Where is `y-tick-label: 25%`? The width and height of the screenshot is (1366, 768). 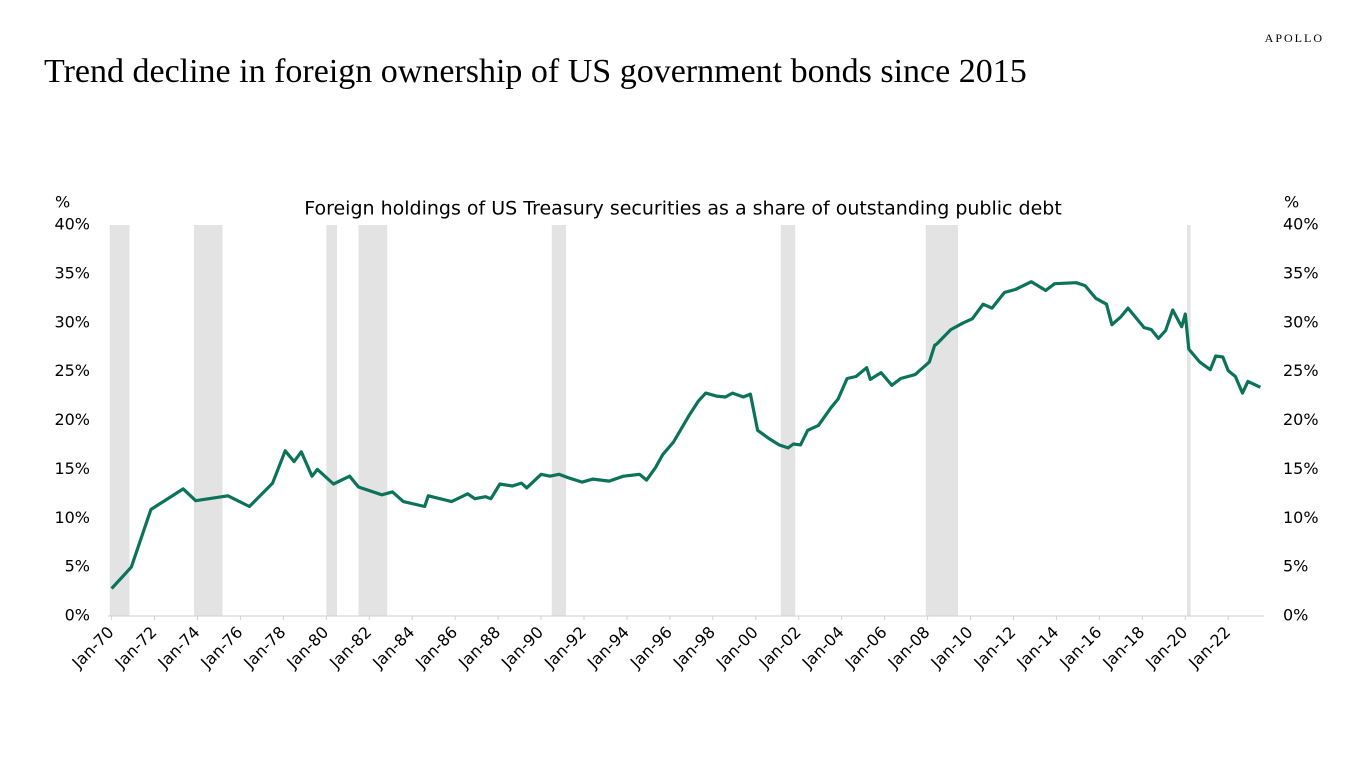
y-tick-label: 25% is located at coordinates (72, 370).